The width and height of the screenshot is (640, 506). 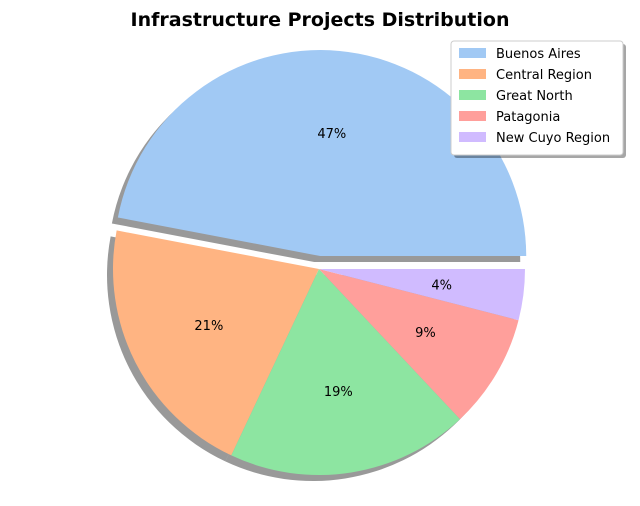 I want to click on pie-slice-new-cuyo-region, so click(x=422, y=295).